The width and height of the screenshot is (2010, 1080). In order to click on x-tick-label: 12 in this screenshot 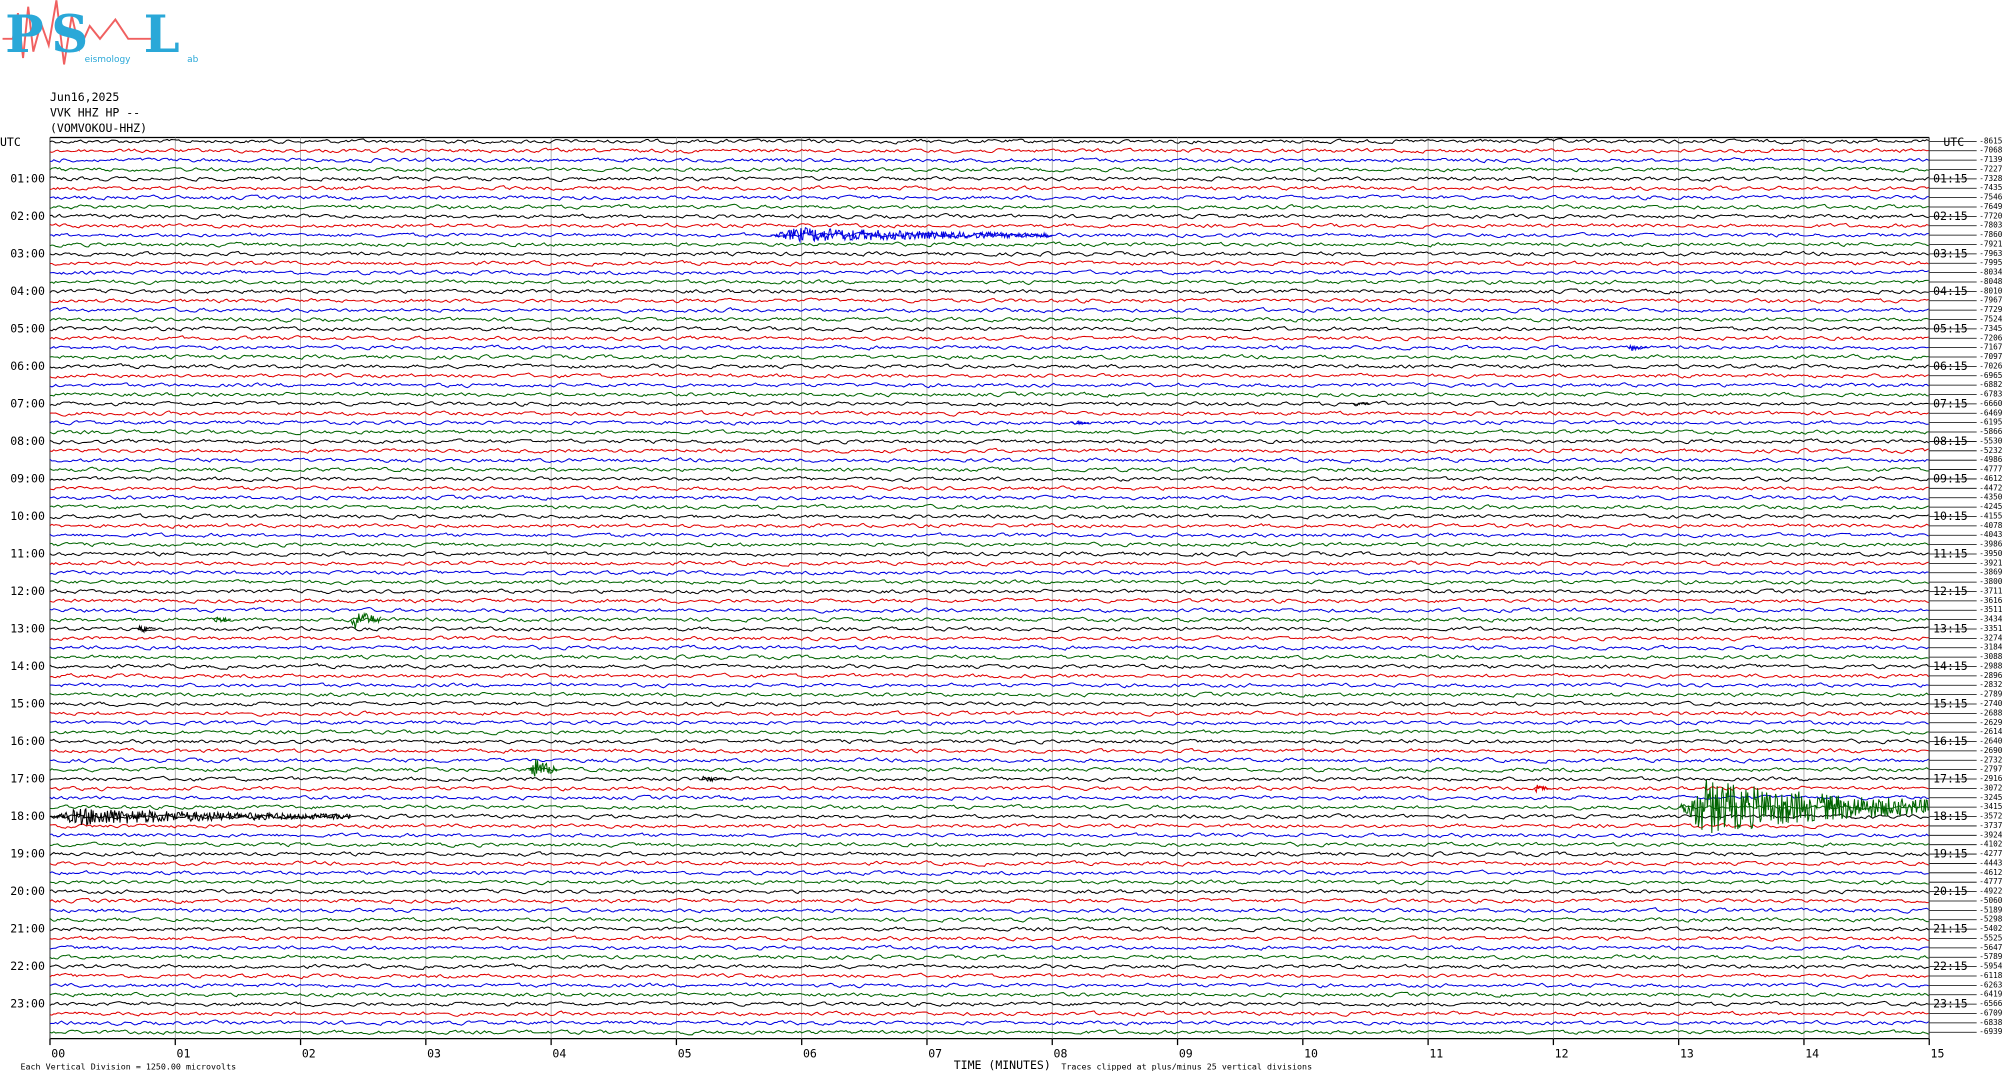, I will do `click(1562, 1054)`.